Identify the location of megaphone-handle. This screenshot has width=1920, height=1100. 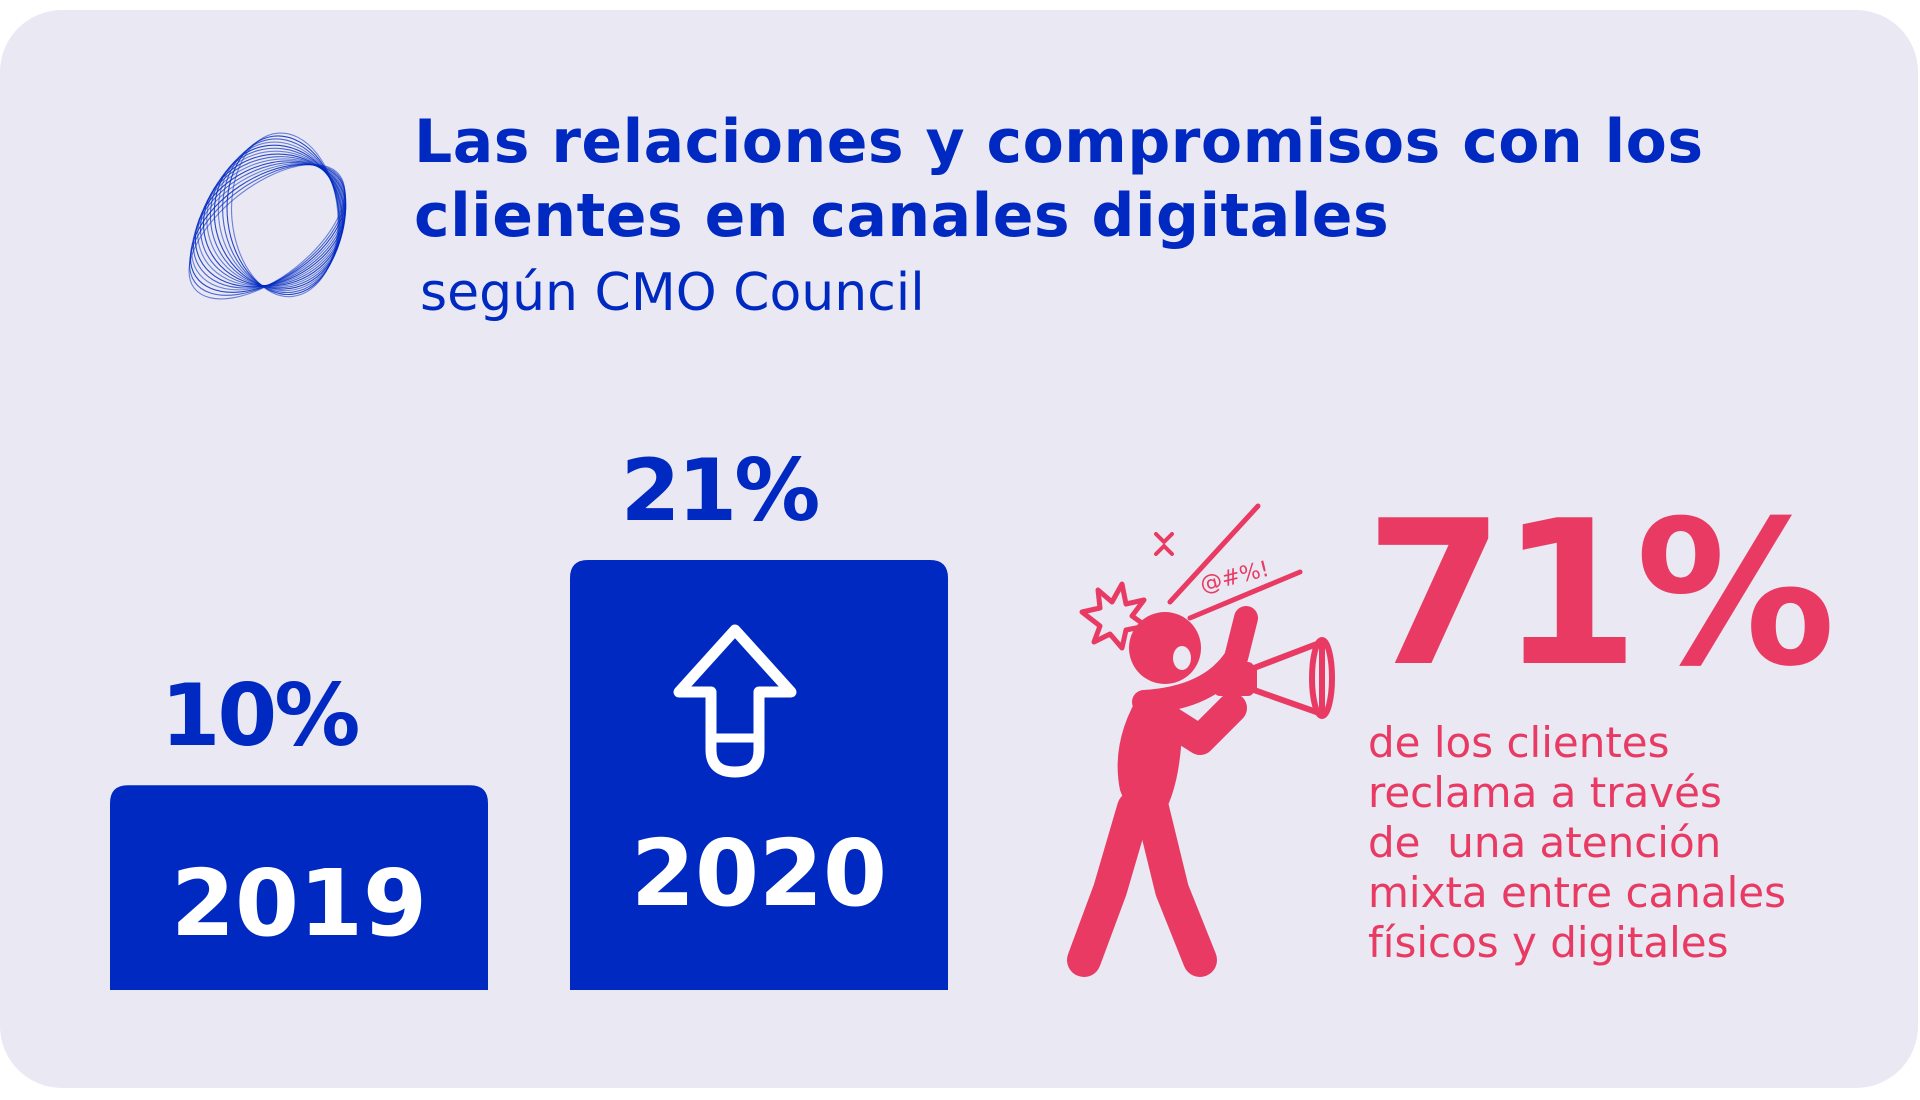
(1234, 679).